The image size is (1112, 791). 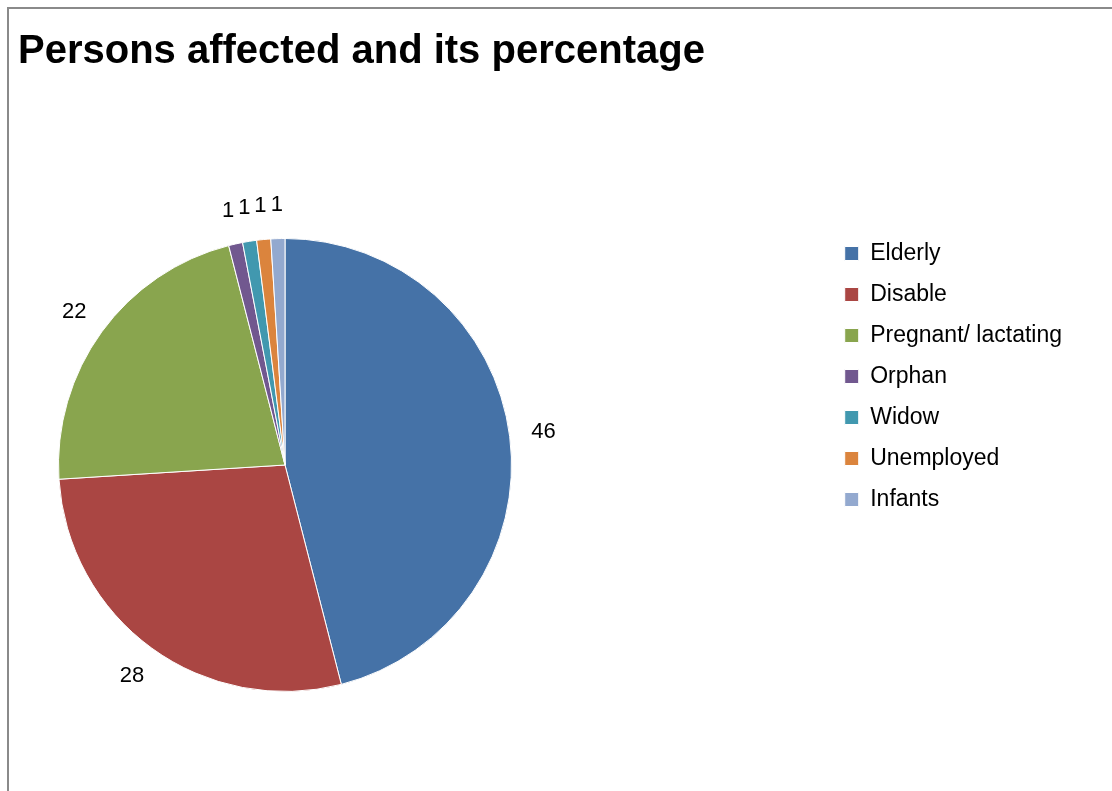 I want to click on chart-title: Persons affected and its percentage, so click(x=361, y=49).